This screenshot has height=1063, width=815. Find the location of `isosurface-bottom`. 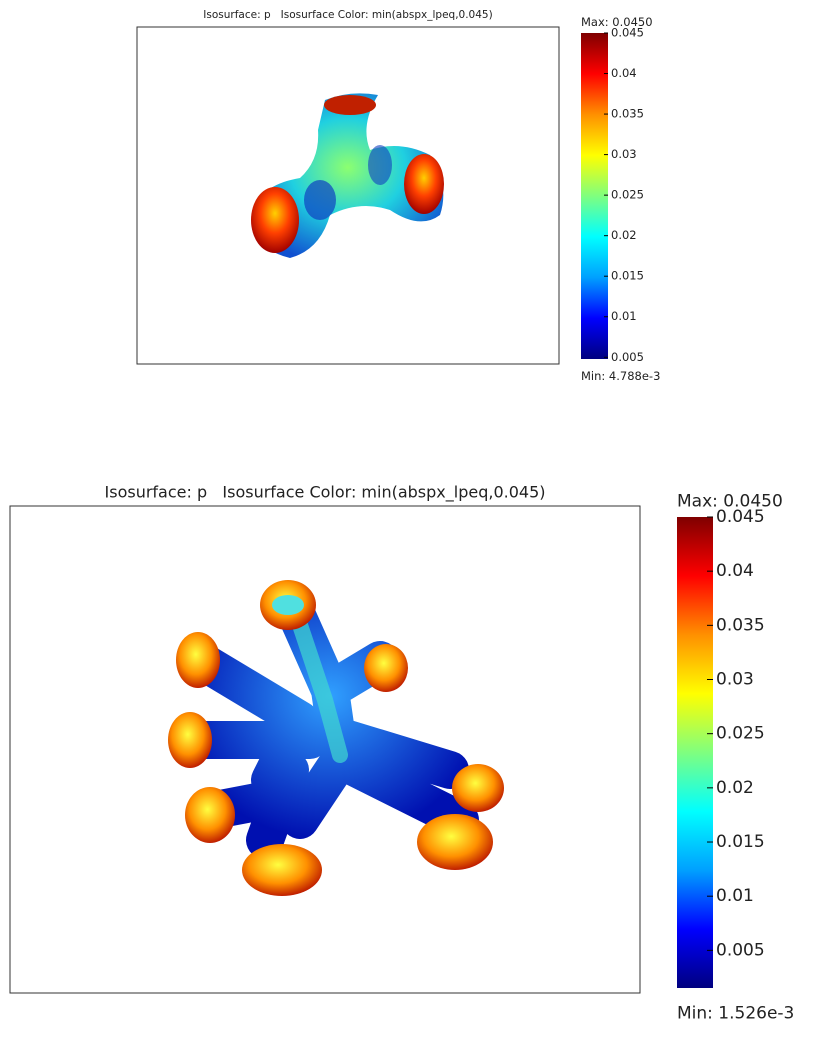

isosurface-bottom is located at coordinates (336, 738).